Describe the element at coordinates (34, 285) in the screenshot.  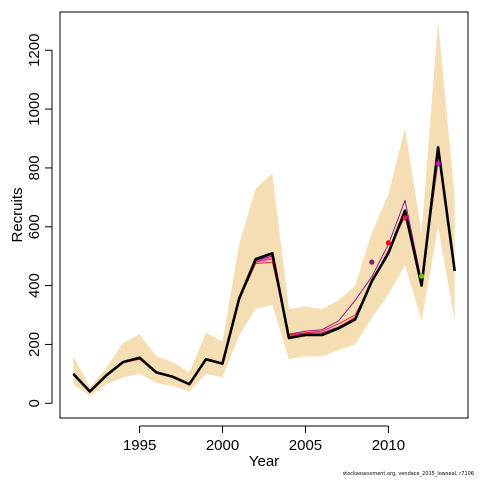
I see `y-tick-label: 400` at that location.